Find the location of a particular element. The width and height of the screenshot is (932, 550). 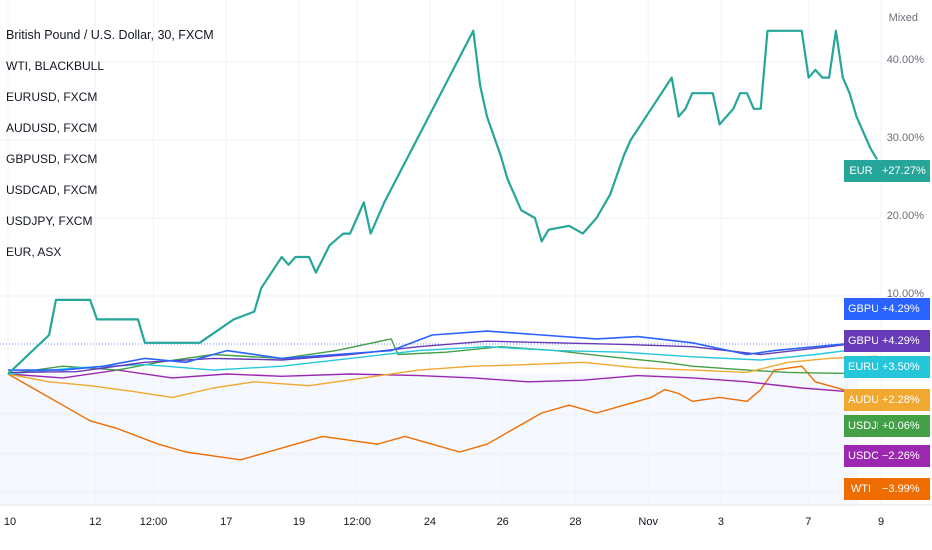

price-tag-audusd: AUDUSD +2.28% is located at coordinates (887, 400).